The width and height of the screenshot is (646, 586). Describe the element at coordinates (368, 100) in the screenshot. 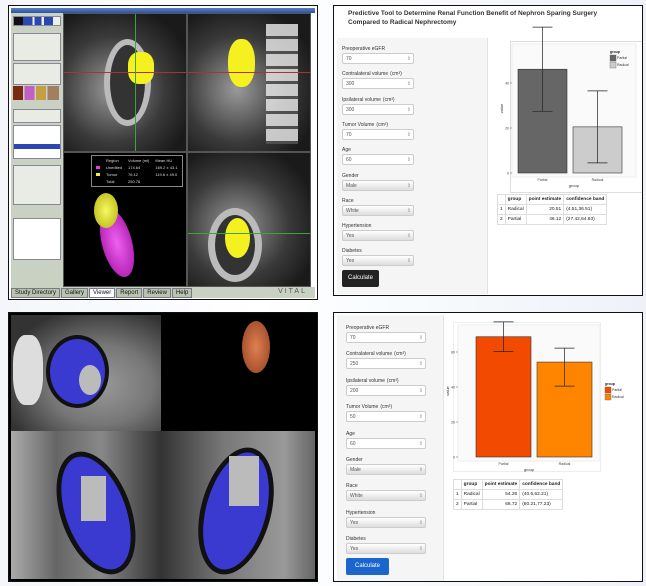

I see `field-label: Ipsilateral volume (cm³)` at that location.